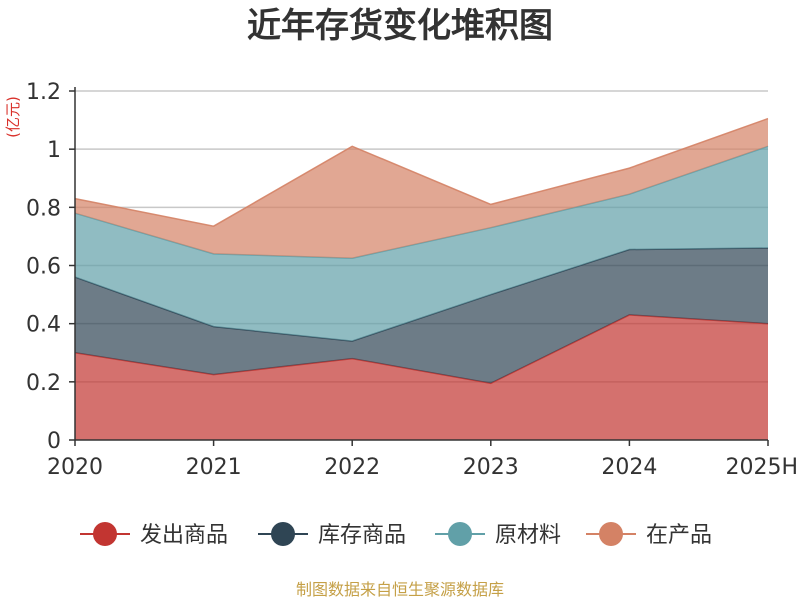 The width and height of the screenshot is (800, 600). What do you see at coordinates (43, 383) in the screenshot?
I see `y-tick-label: 0.2` at bounding box center [43, 383].